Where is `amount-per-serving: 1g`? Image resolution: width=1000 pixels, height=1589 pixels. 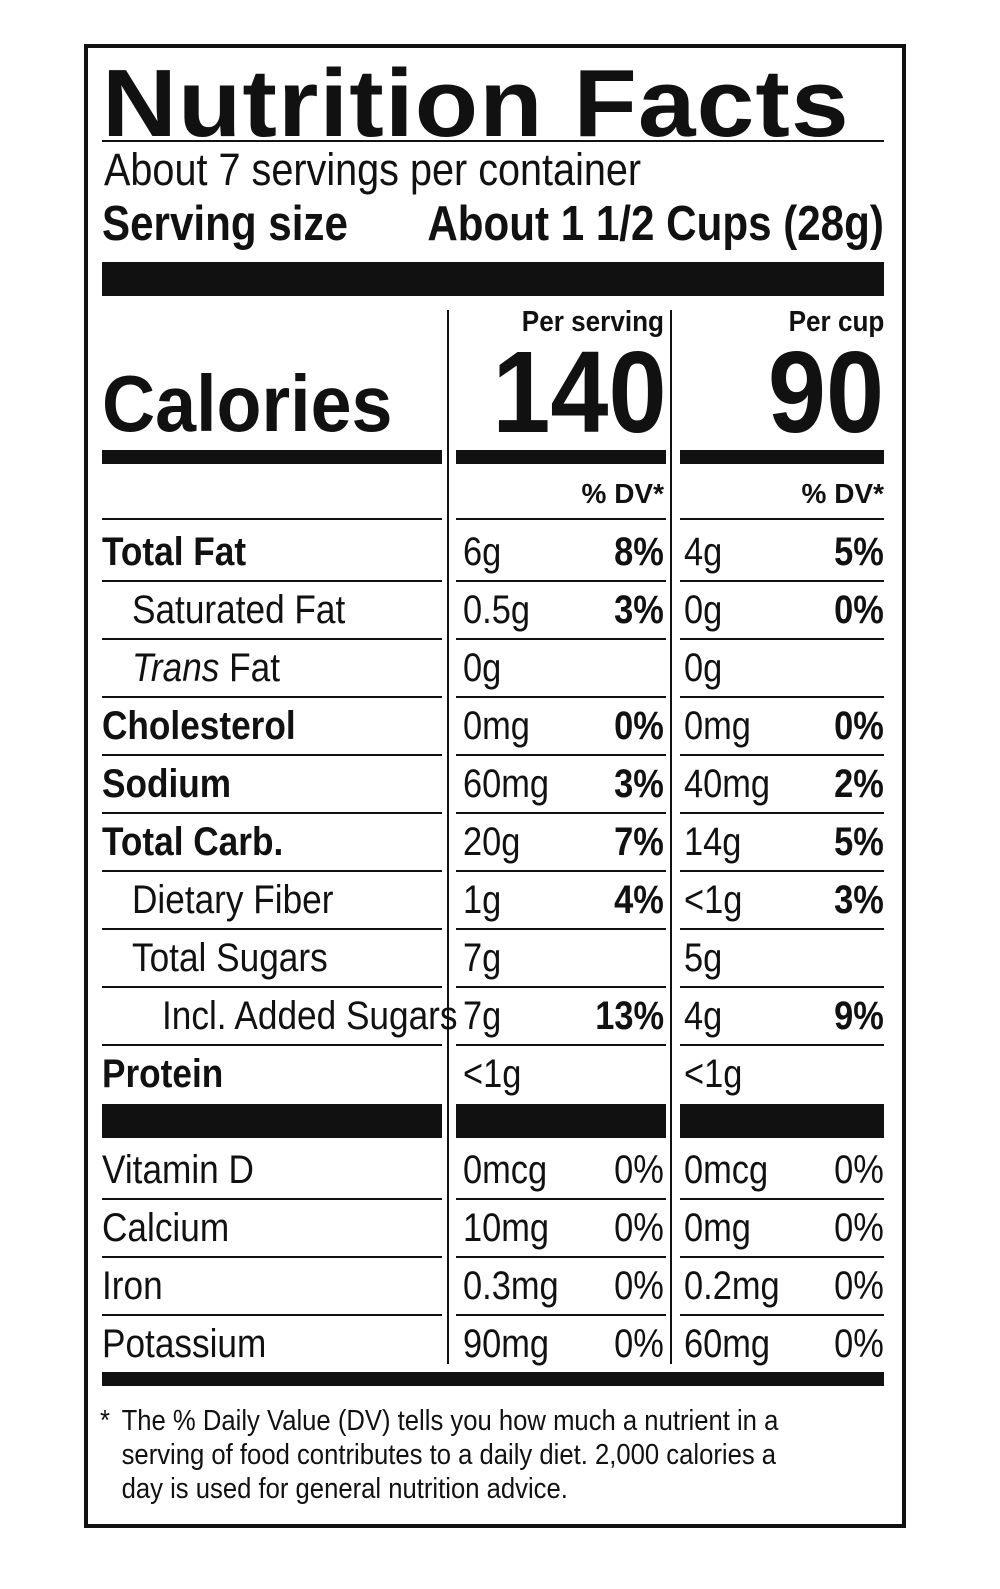 amount-per-serving: 1g is located at coordinates (482, 900).